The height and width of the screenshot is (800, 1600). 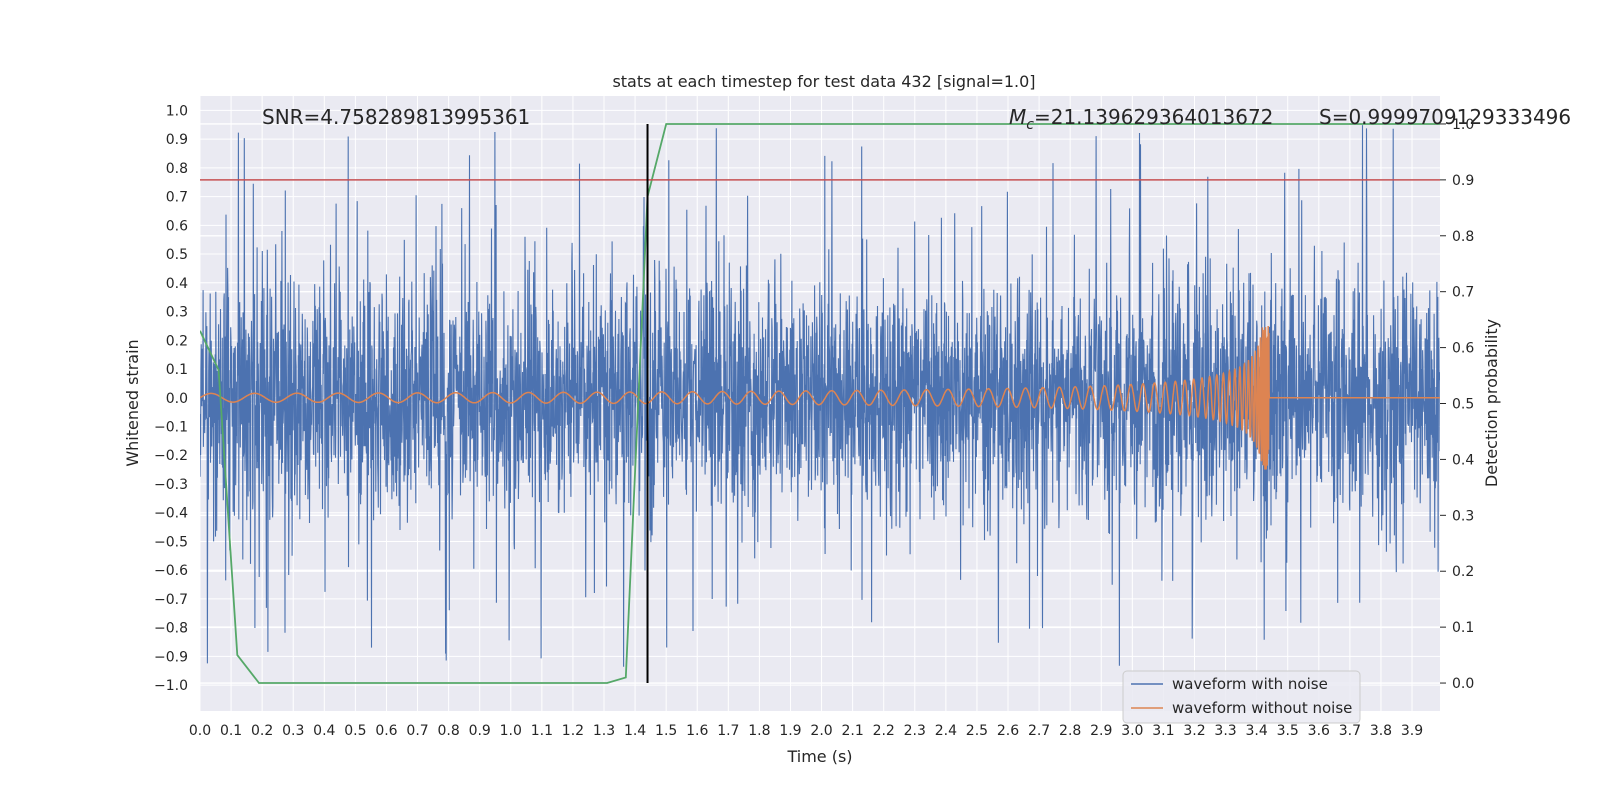 What do you see at coordinates (177, 169) in the screenshot?
I see `y-tick-label: 0.8` at bounding box center [177, 169].